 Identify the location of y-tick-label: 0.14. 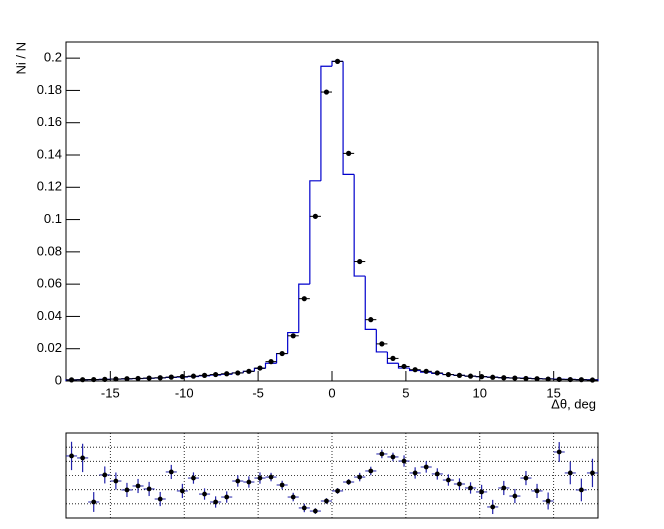
(49, 153).